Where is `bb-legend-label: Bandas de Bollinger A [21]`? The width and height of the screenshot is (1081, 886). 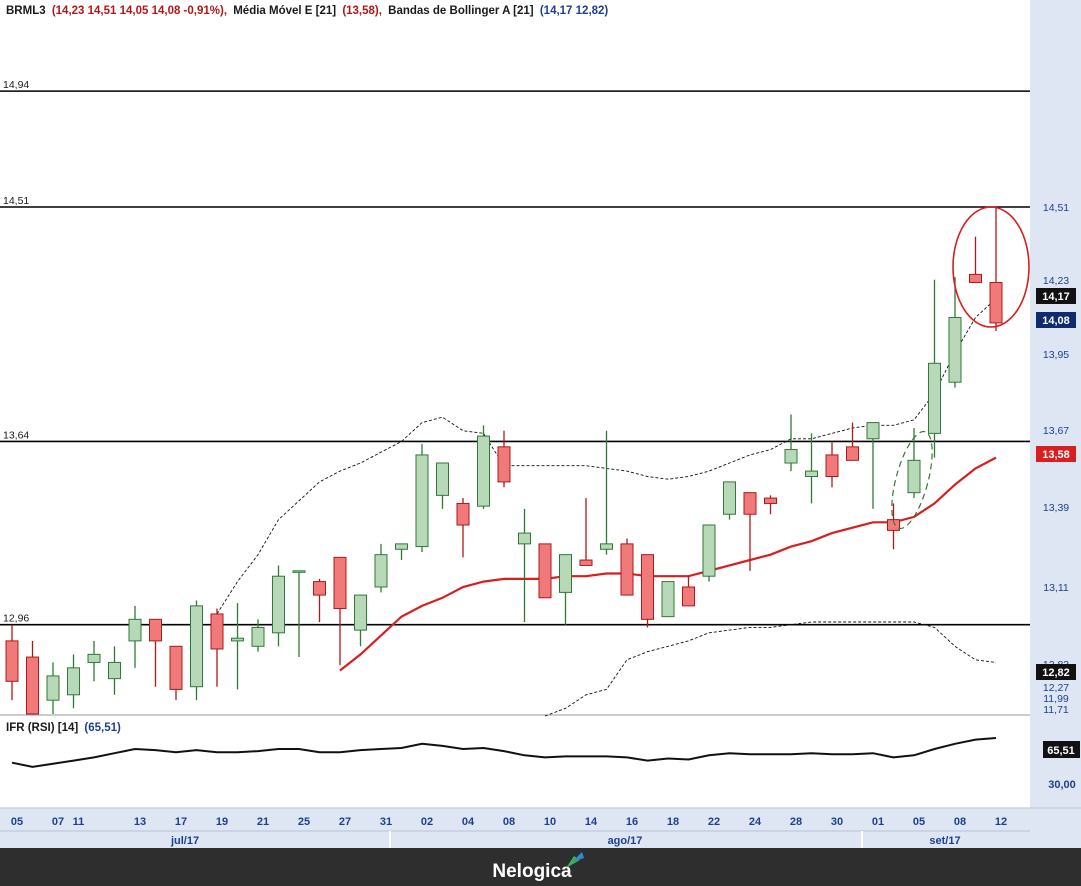 bb-legend-label: Bandas de Bollinger A [21] is located at coordinates (461, 11).